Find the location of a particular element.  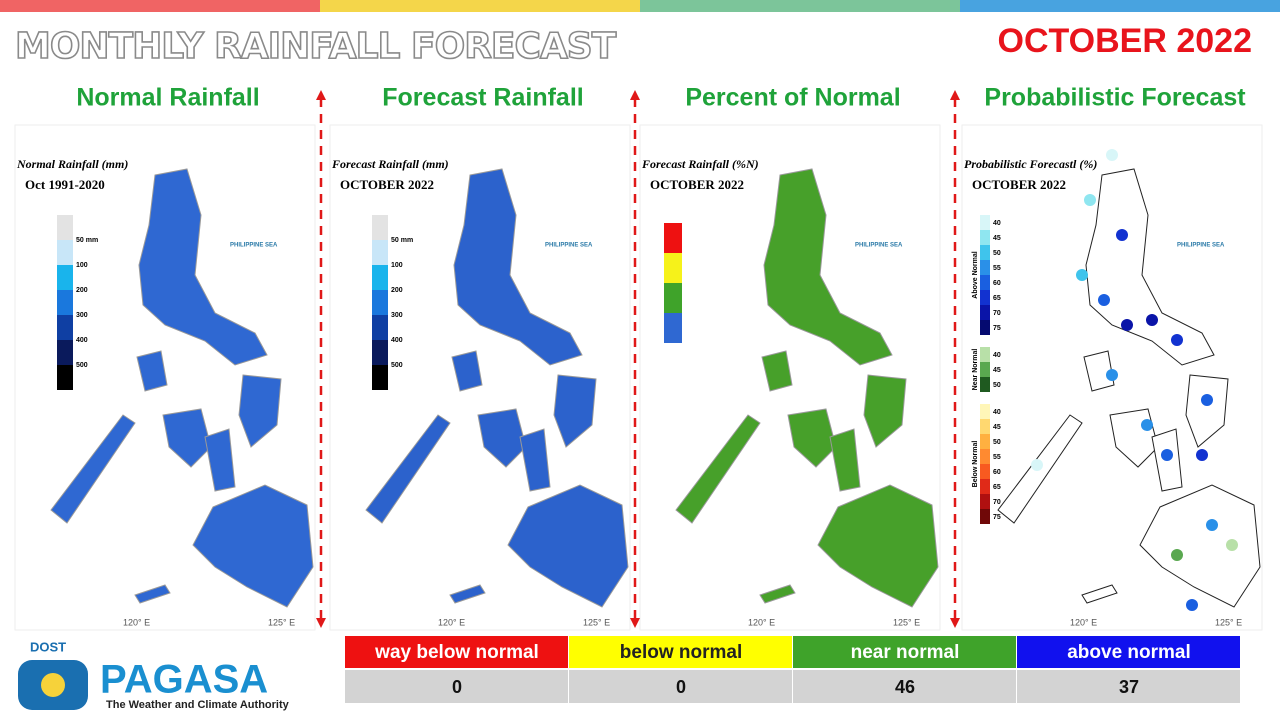

logo-sun is located at coordinates (53, 685).